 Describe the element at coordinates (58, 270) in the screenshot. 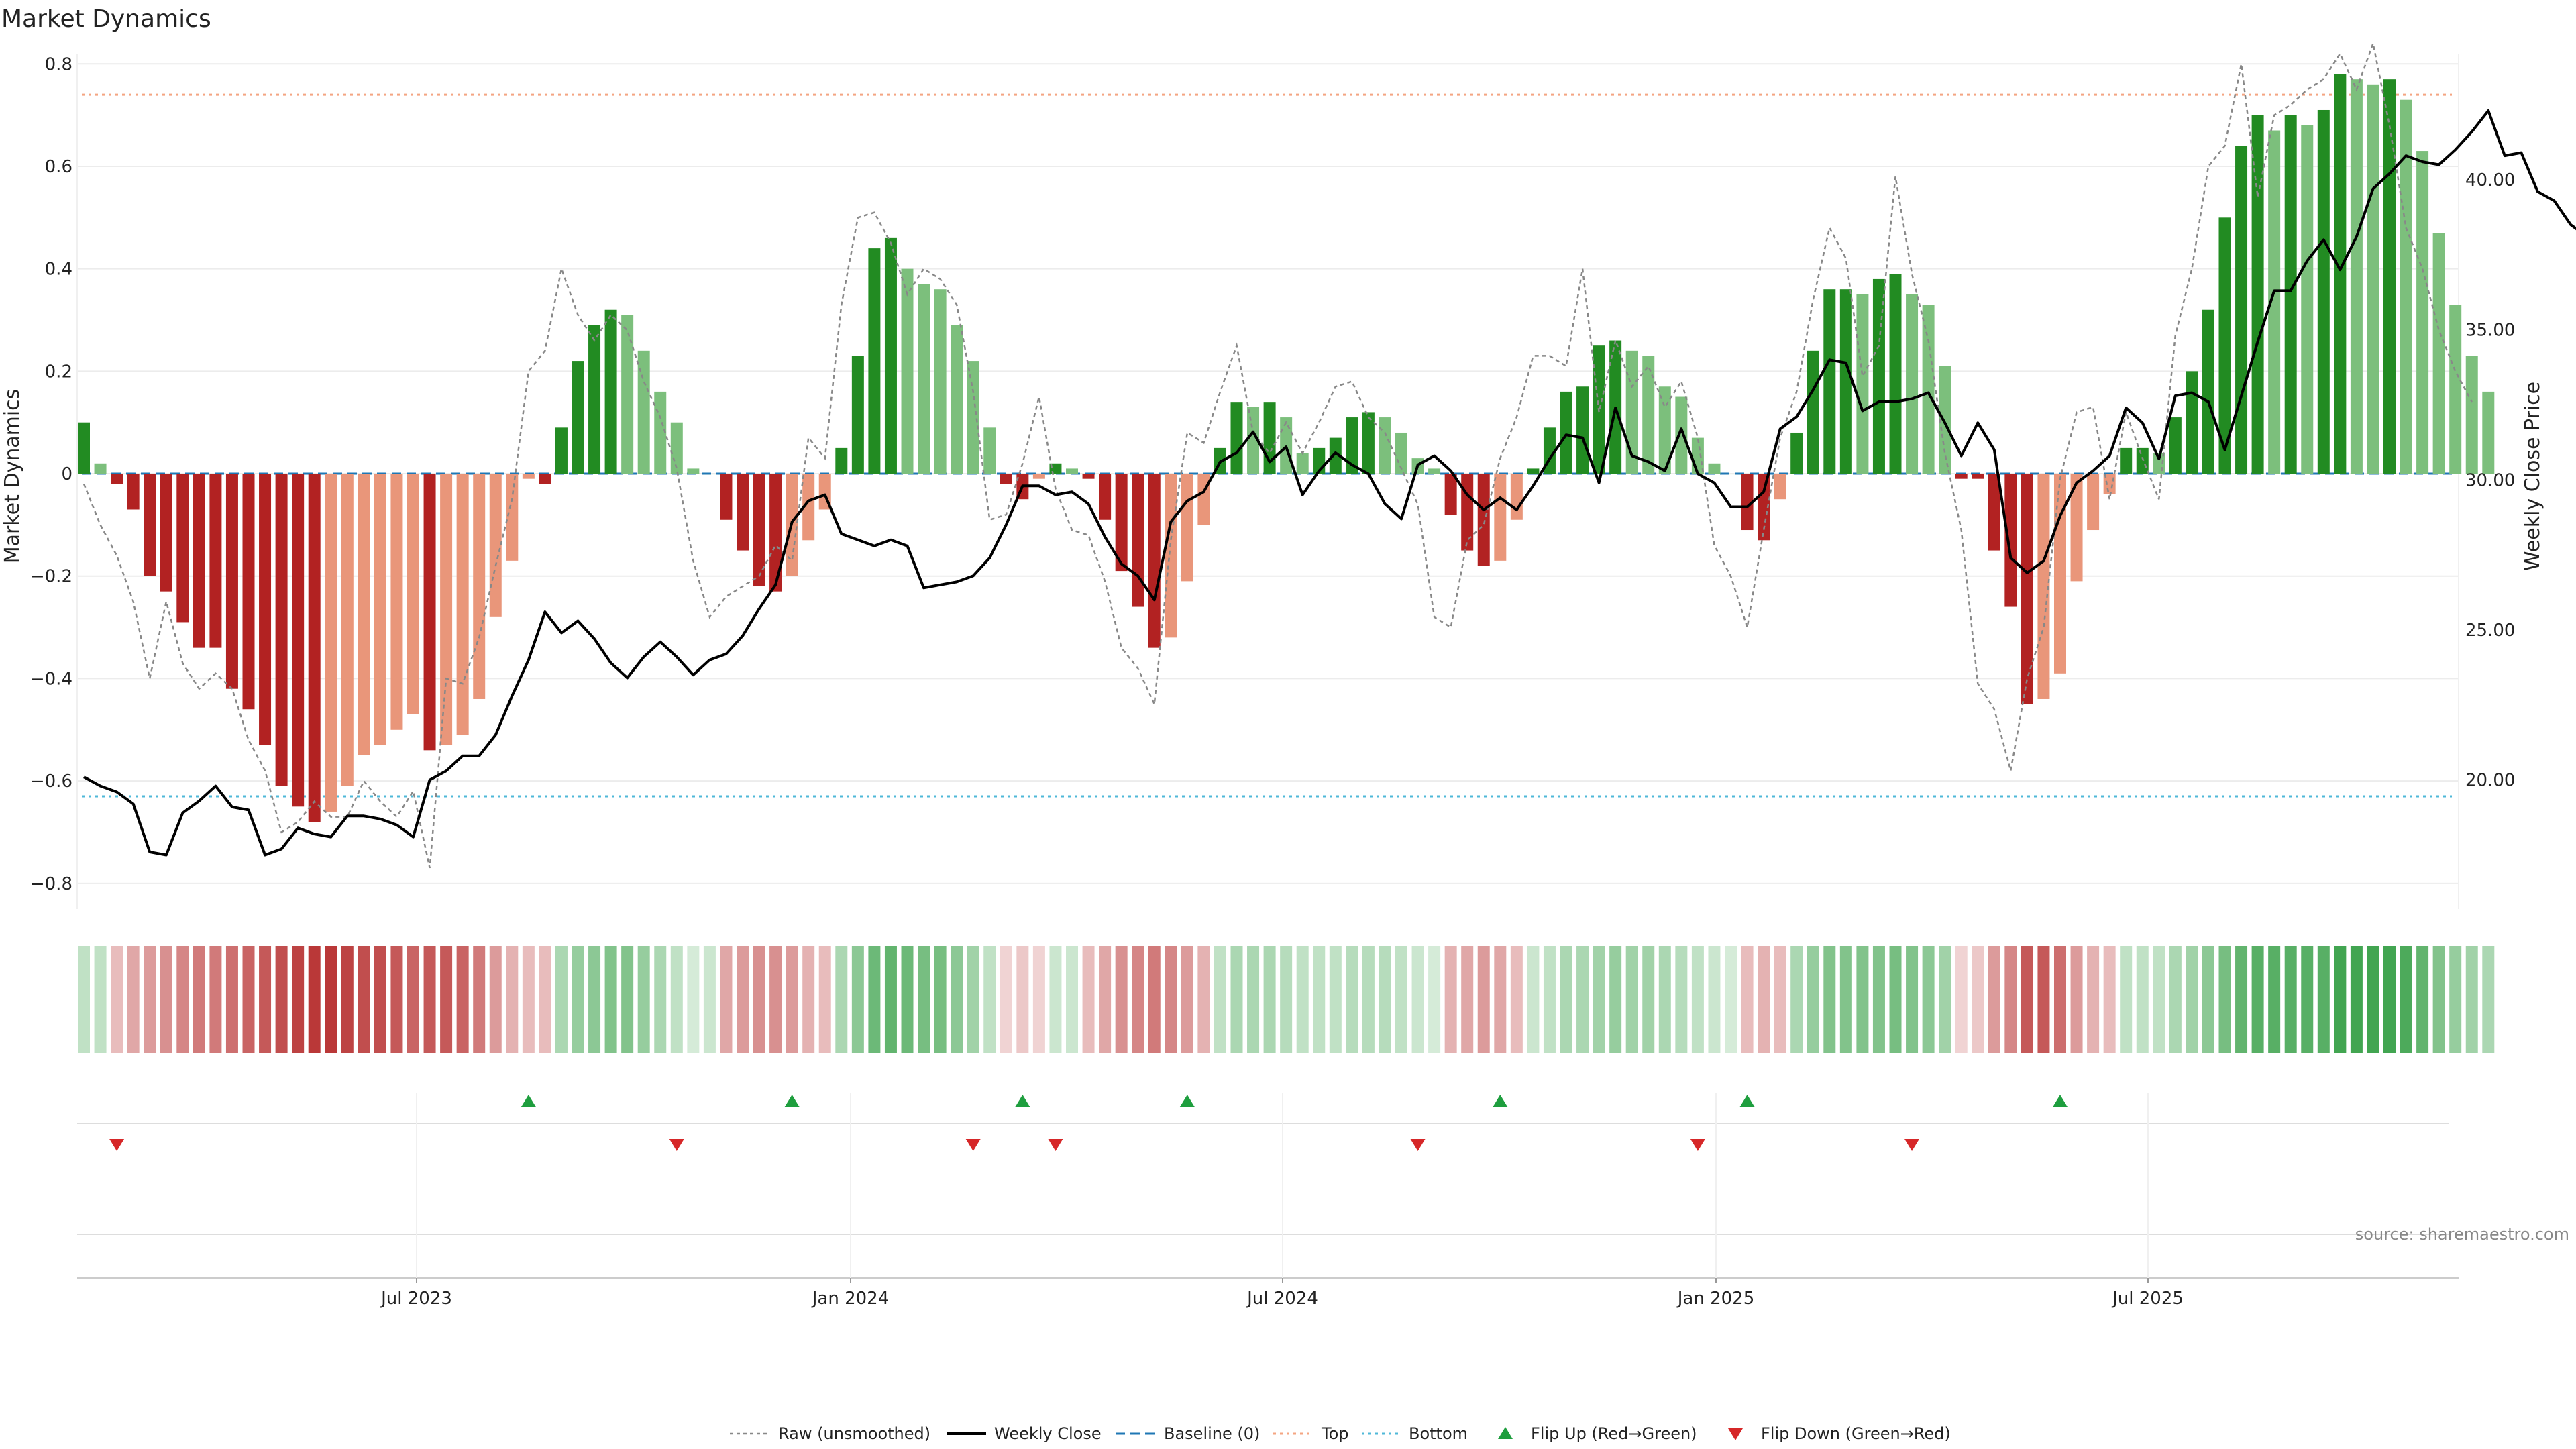

I see `left-tick-label: 0.4` at that location.